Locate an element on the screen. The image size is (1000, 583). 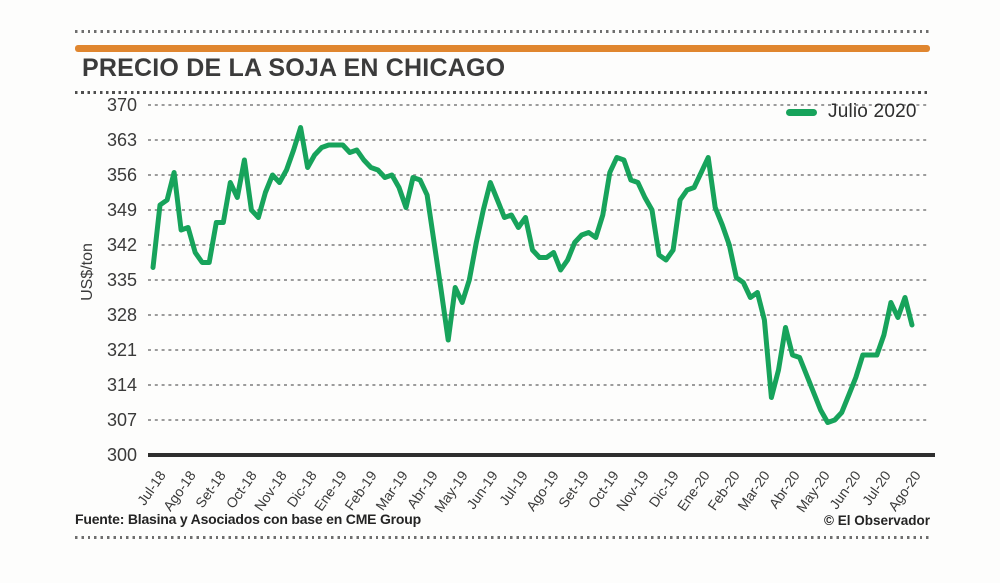
y-tick-label: 300 is located at coordinates (121, 455).